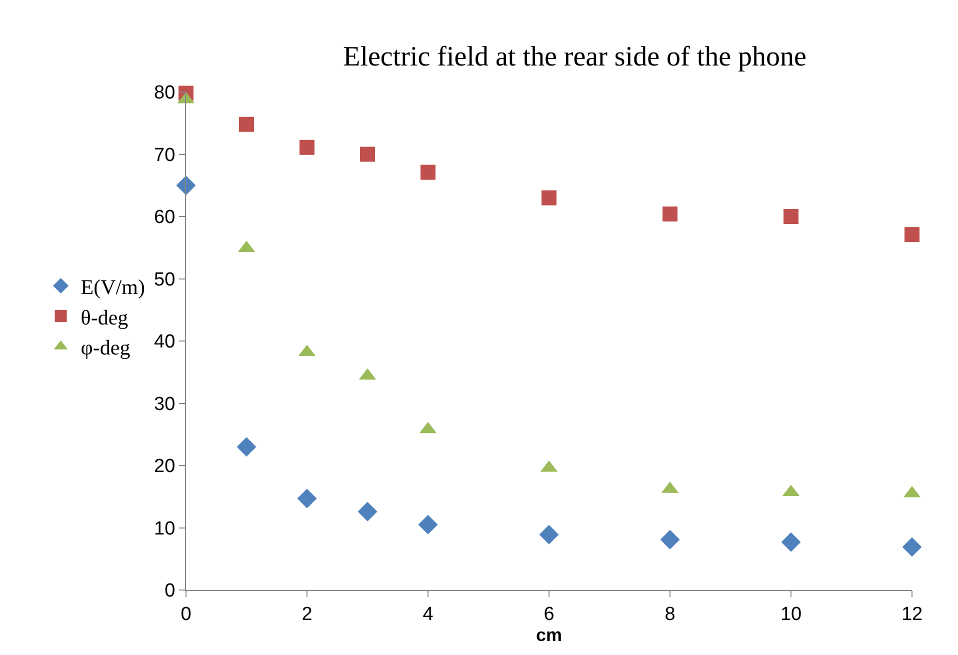 This screenshot has height=655, width=958. Describe the element at coordinates (105, 348) in the screenshot. I see `legend-label: φ-deg` at that location.